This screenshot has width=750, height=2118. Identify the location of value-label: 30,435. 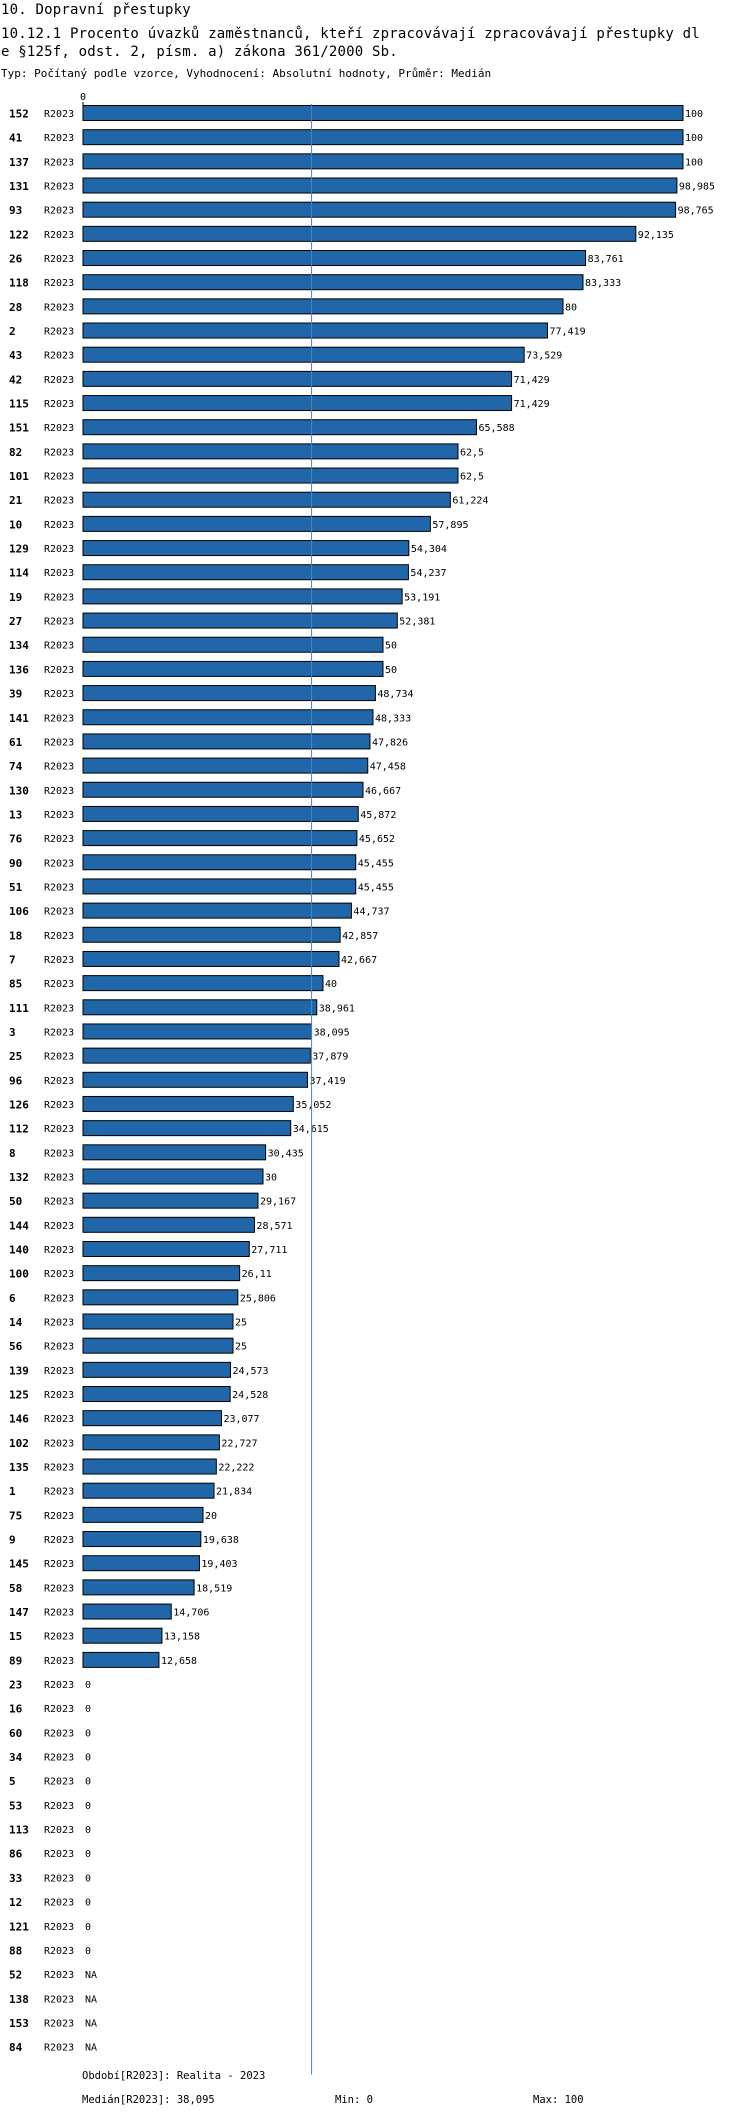
(286, 1153).